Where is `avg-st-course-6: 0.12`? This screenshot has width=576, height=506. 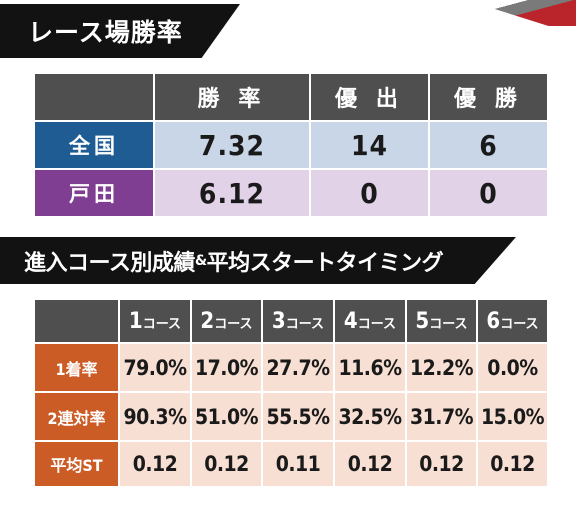
avg-st-course-6: 0.12 is located at coordinates (512, 464).